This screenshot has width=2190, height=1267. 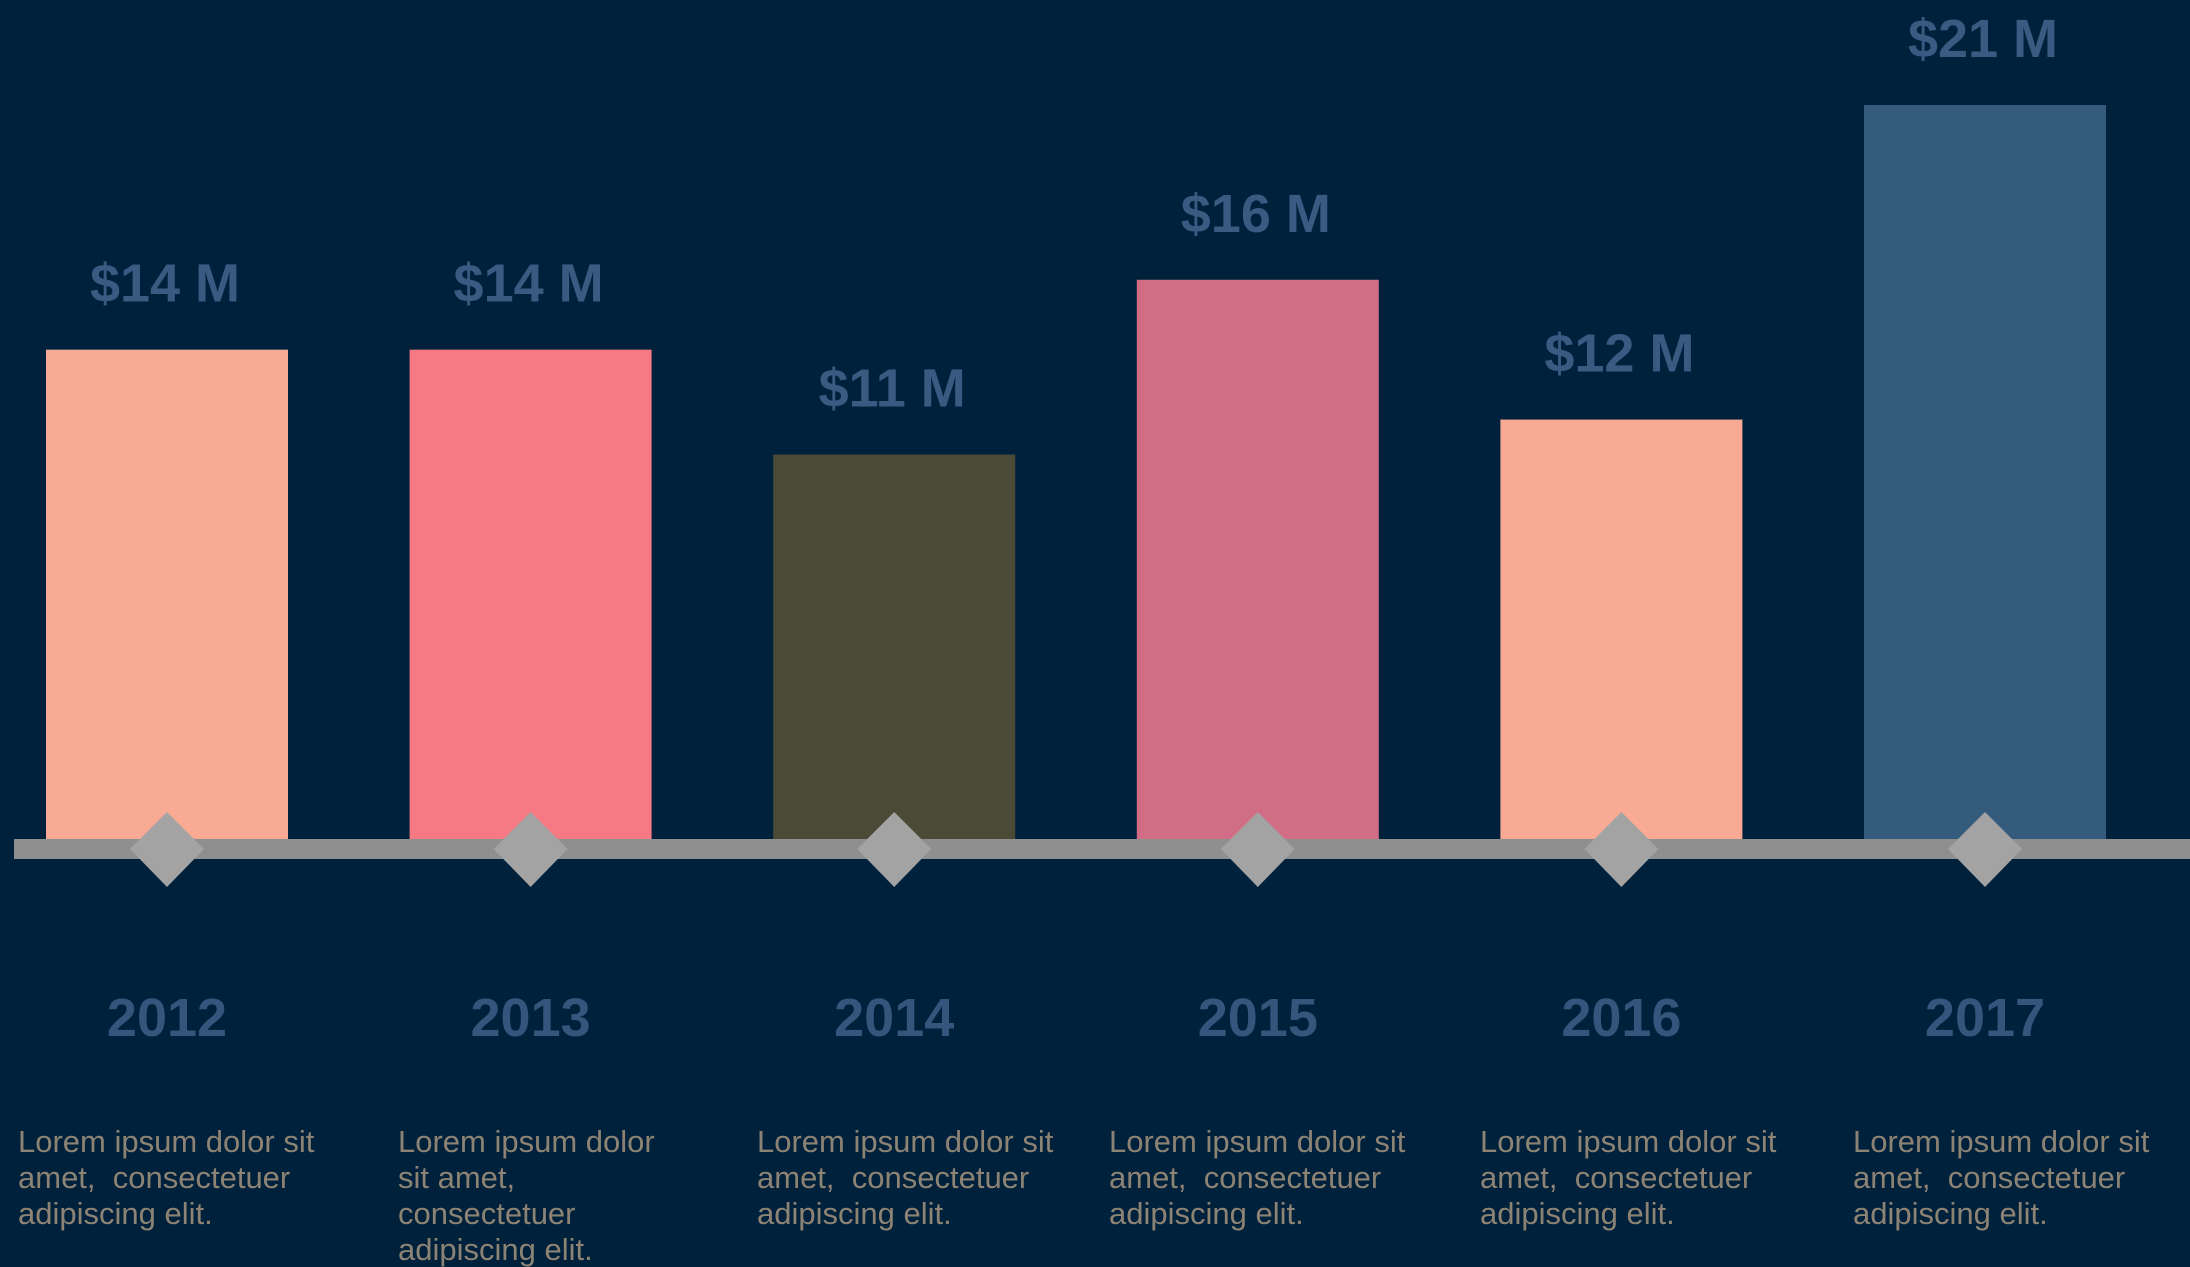 I want to click on year-label: 2012, so click(x=167, y=1018).